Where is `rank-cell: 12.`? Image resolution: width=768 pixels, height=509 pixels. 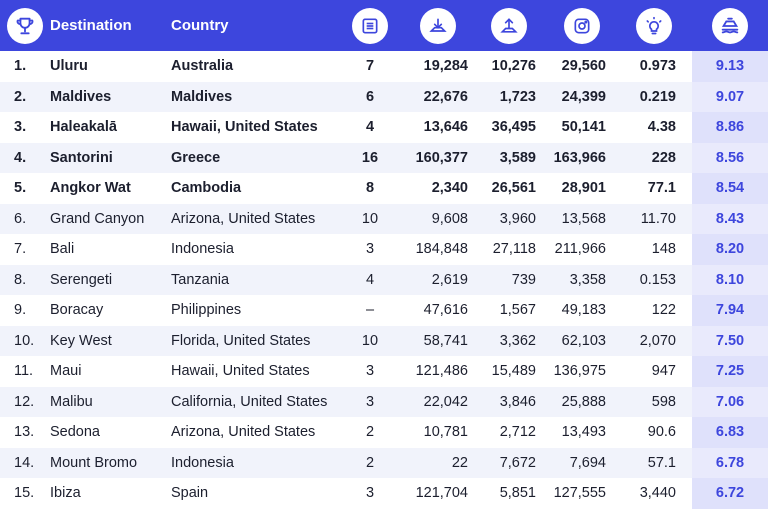 rank-cell: 12. is located at coordinates (24, 401).